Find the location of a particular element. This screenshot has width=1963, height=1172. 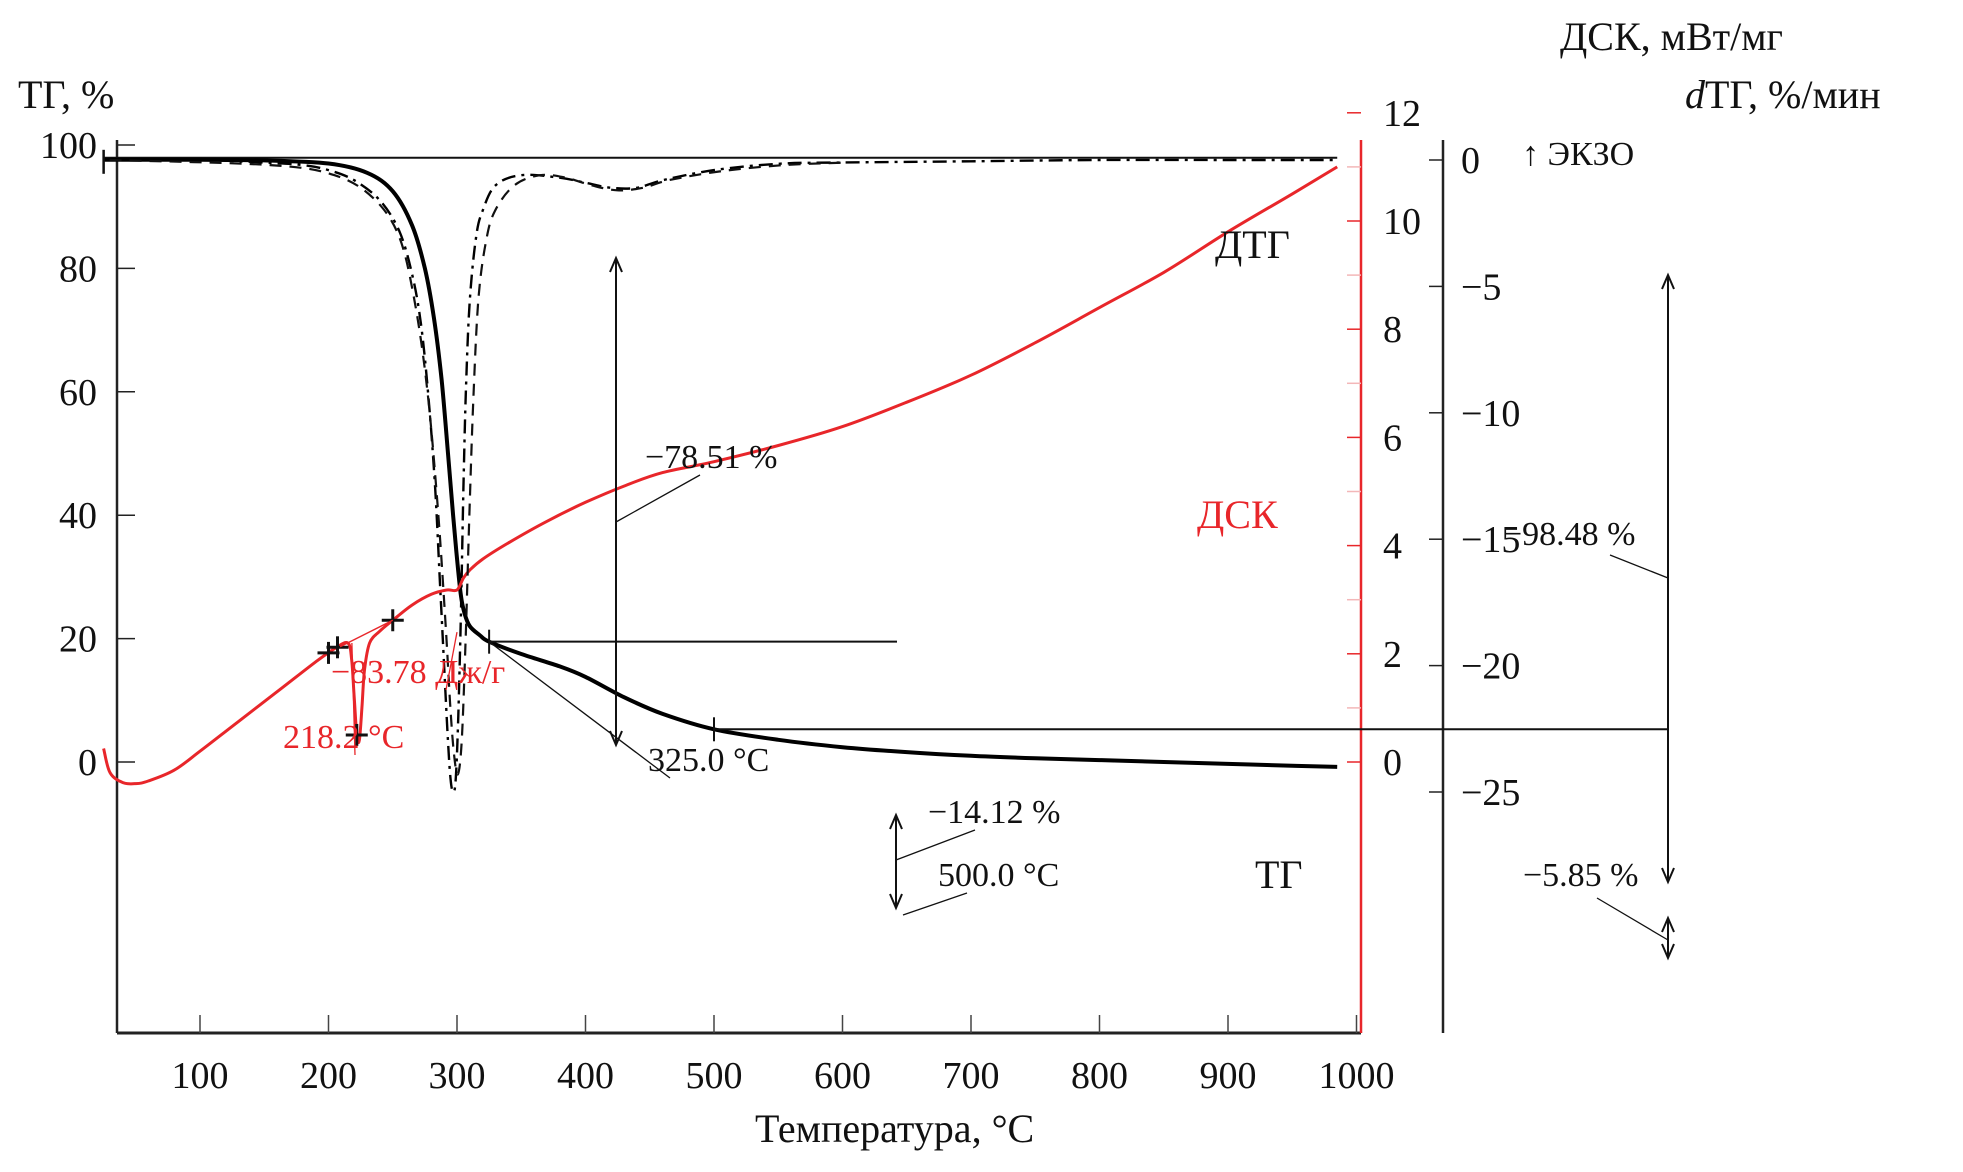

dtg-axis-title-prefix: d is located at coordinates (1695, 94).